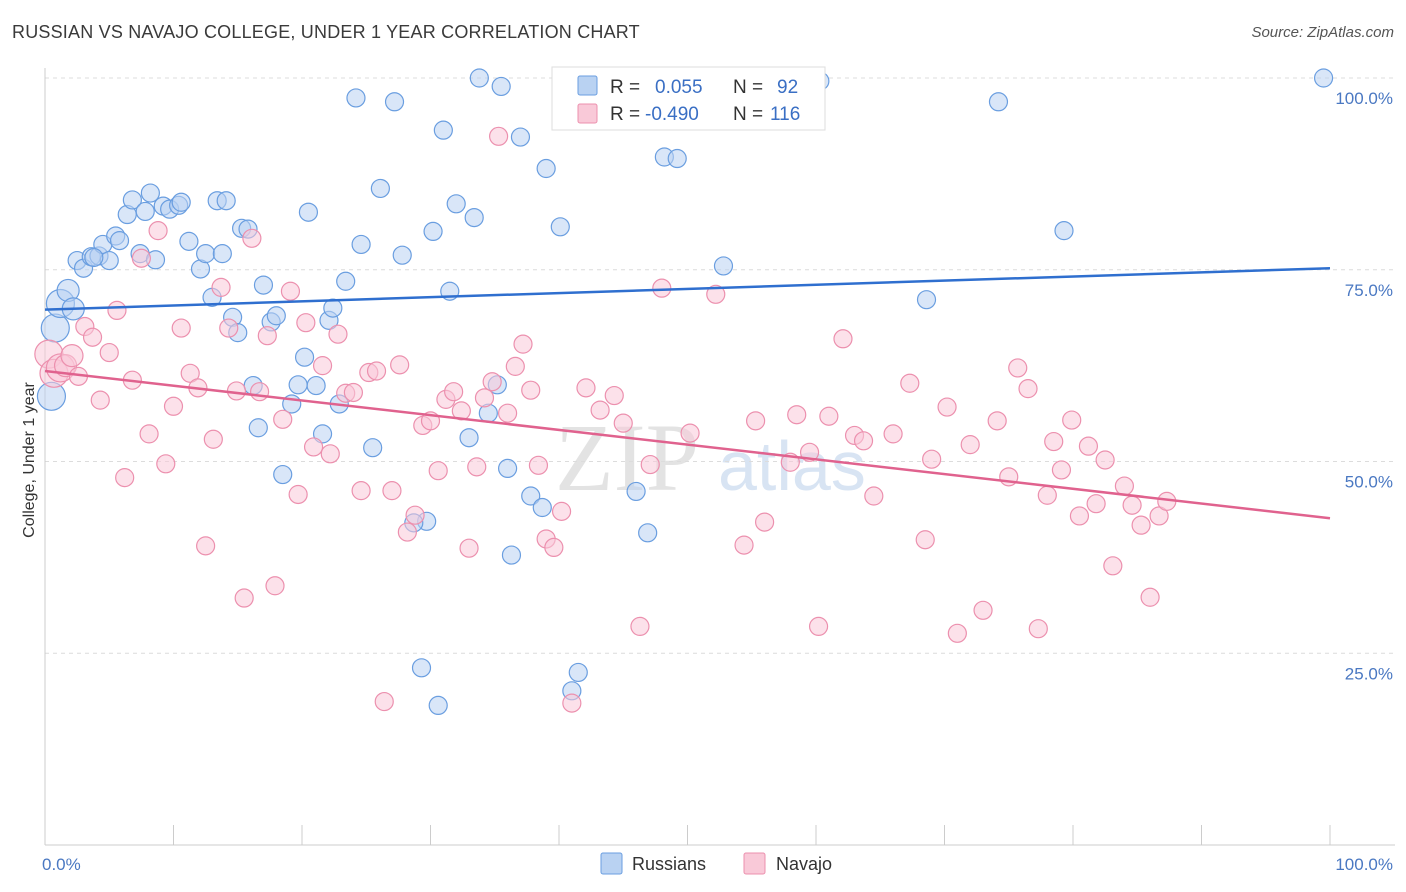 This screenshot has height=892, width=1406. What do you see at coordinates (1369, 290) in the screenshot?
I see `y-tick-label-2: 75.0%` at bounding box center [1369, 290].